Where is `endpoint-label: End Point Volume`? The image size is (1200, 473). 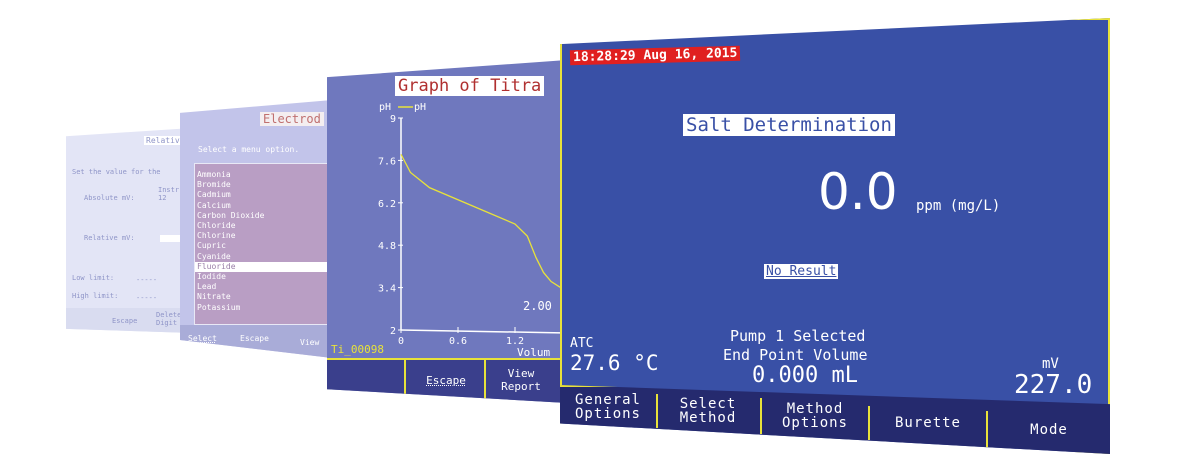 endpoint-label: End Point Volume is located at coordinates (795, 355).